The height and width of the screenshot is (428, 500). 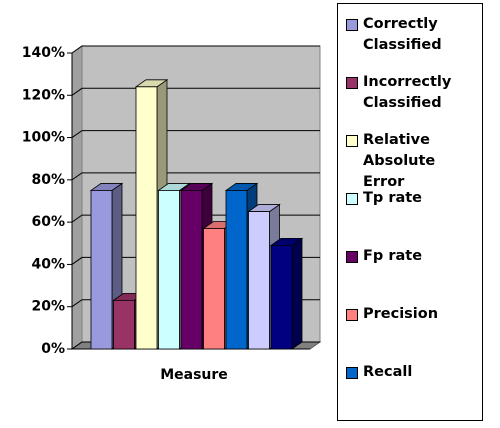 I want to click on legend-entry: Recall, so click(x=413, y=372).